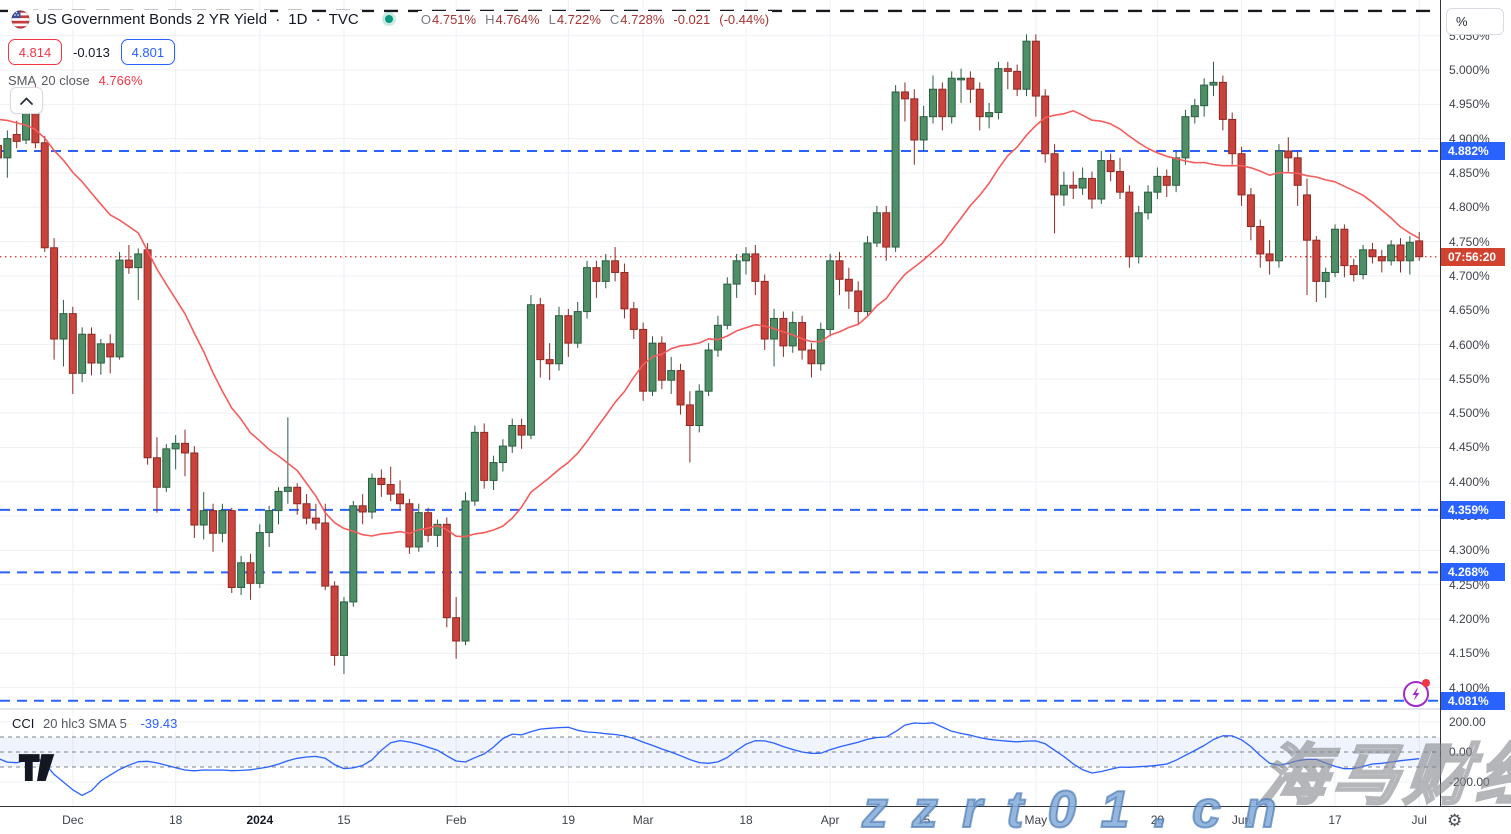 This screenshot has width=1511, height=834. Describe the element at coordinates (1469, 70) in the screenshot. I see `price-tick-label: 5.000%` at that location.